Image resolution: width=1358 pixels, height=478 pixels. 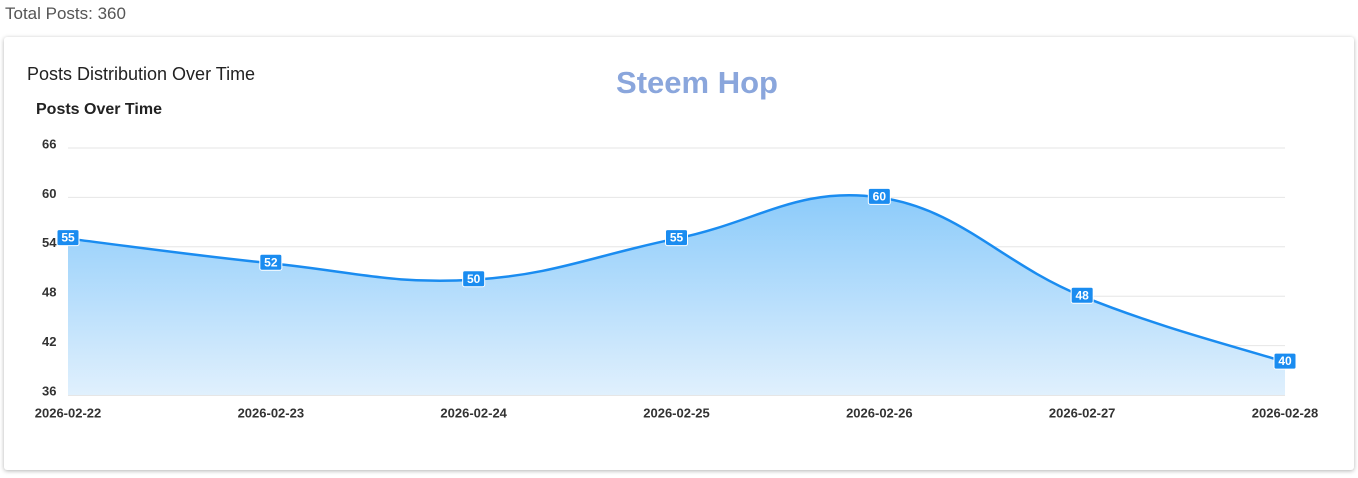 I want to click on x-tick-label: 2026-02-24, so click(x=473, y=412).